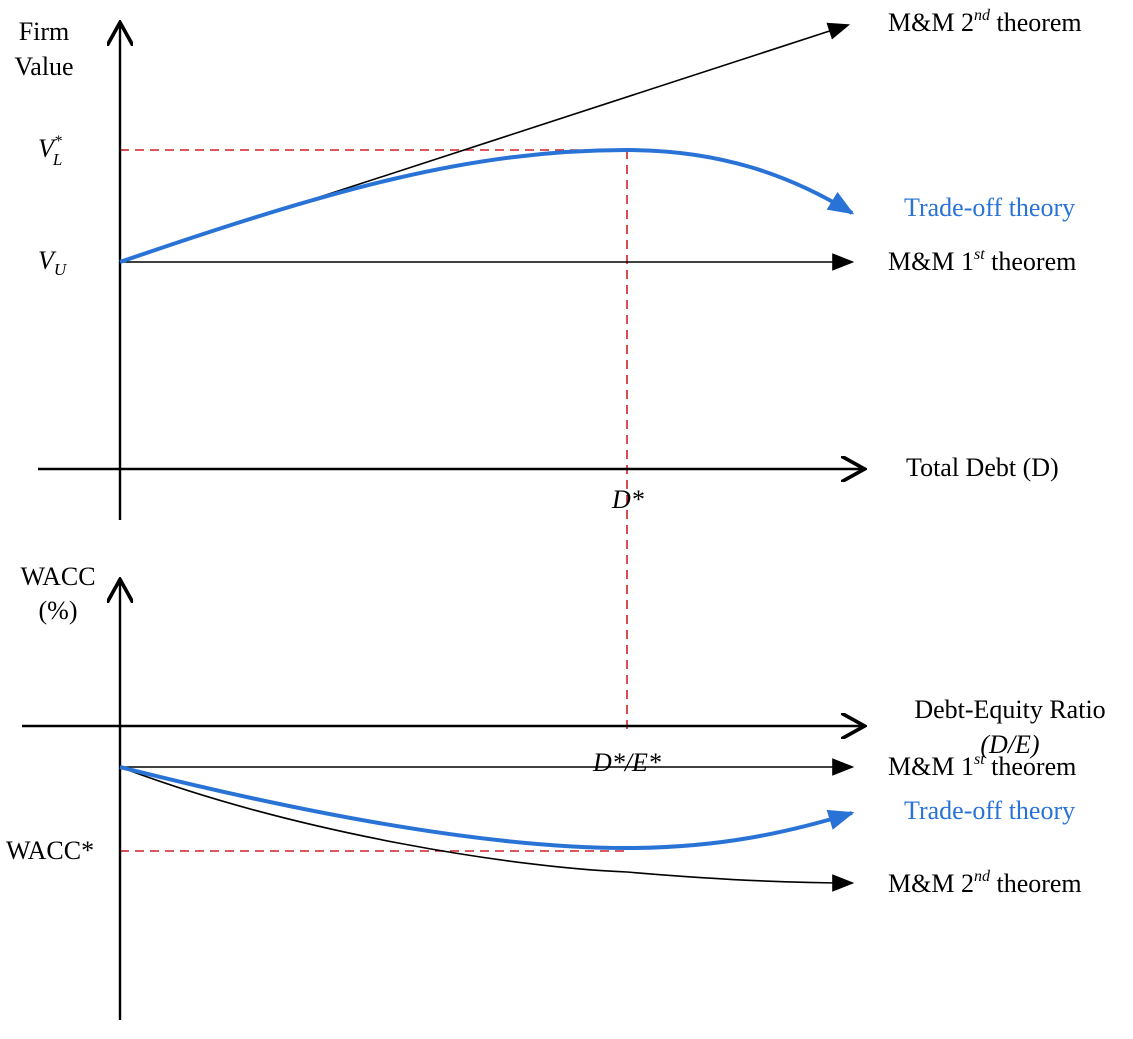 The height and width of the screenshot is (1039, 1133). I want to click on mm1-theorem-label-top: M&M 1st theorem, so click(982, 261).